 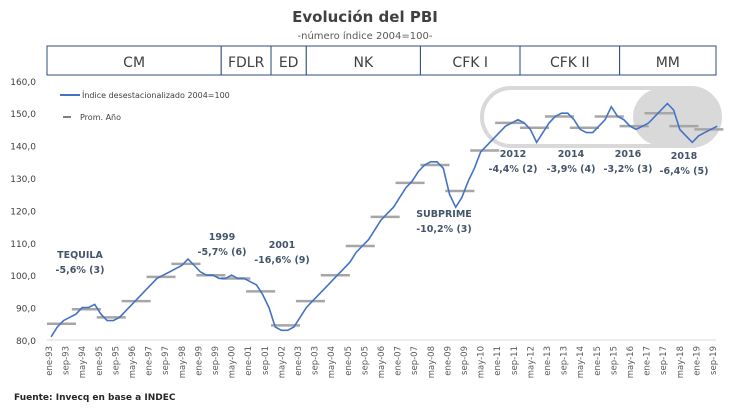 I want to click on x-tick-label: sep-07, so click(x=415, y=360).